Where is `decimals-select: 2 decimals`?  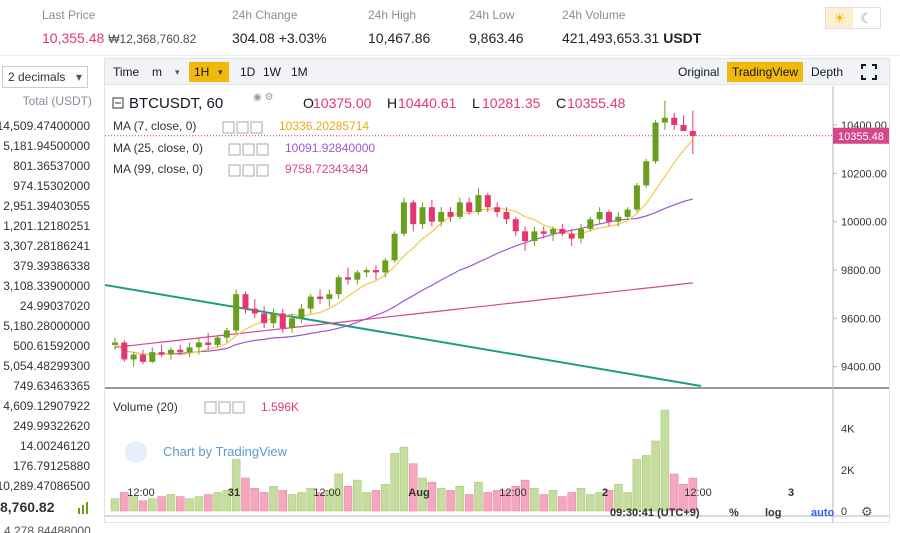 decimals-select: 2 decimals is located at coordinates (45, 77).